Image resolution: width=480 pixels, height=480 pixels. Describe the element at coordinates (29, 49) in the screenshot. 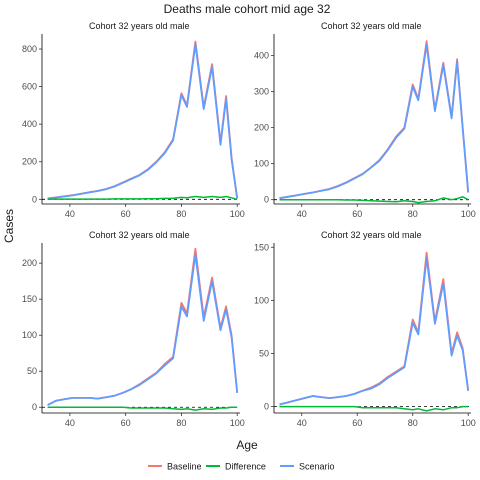

I see `y-tick-label: 800` at that location.